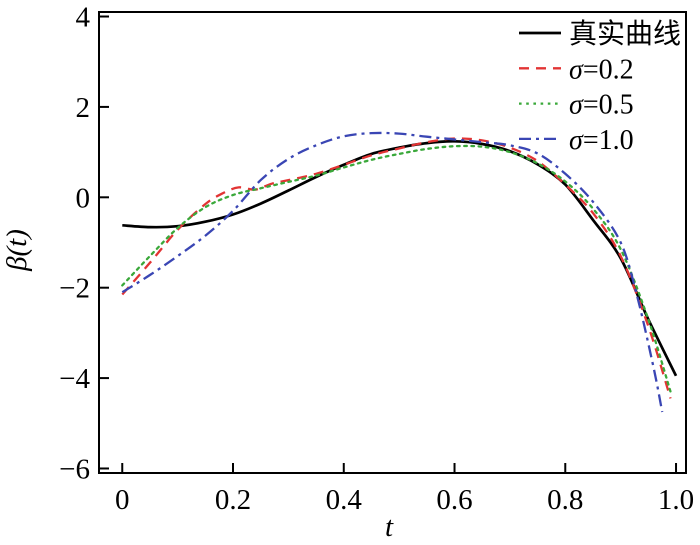 The image size is (700, 545). I want to click on legend-item-sigma-0-5: σ=0.5, so click(576, 105).